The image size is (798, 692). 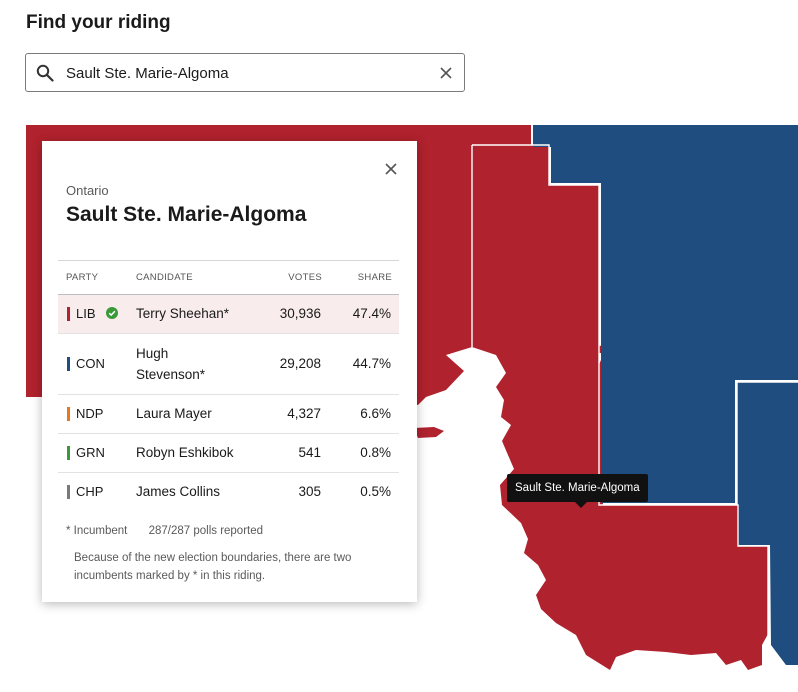 I want to click on candidate-votes: 4,327, so click(x=304, y=413).